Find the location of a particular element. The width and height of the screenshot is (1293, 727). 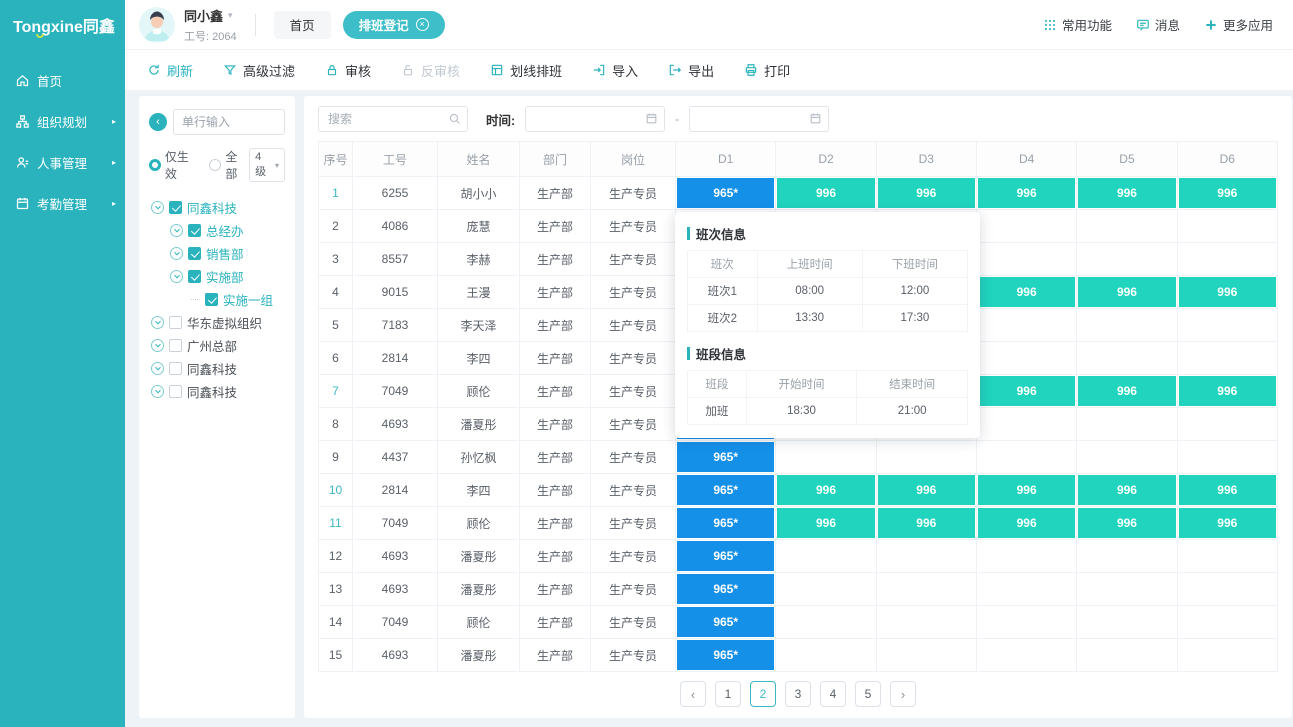

grid-search-input is located at coordinates (393, 119).